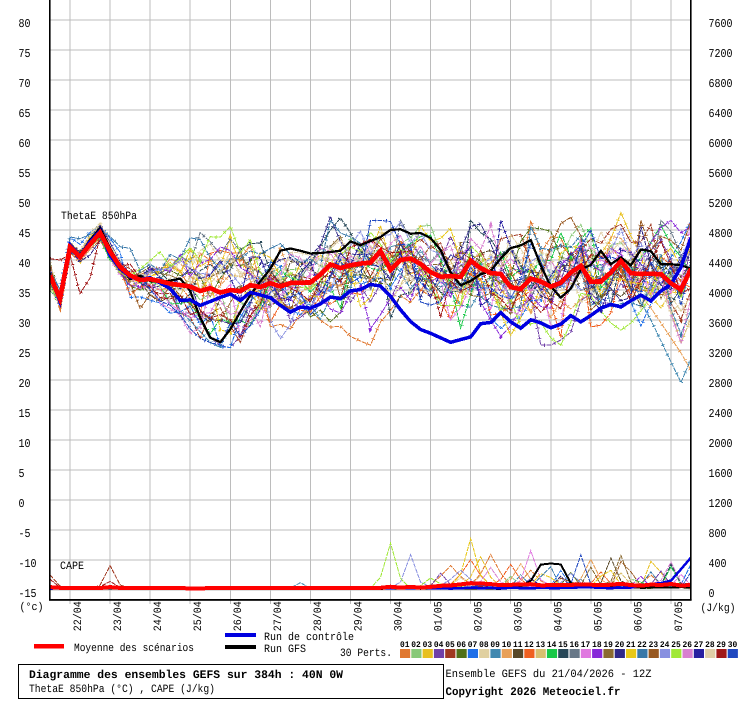 This screenshot has height=705, width=740. Describe the element at coordinates (721, 324) in the screenshot. I see `svg-text: 3600` at that location.